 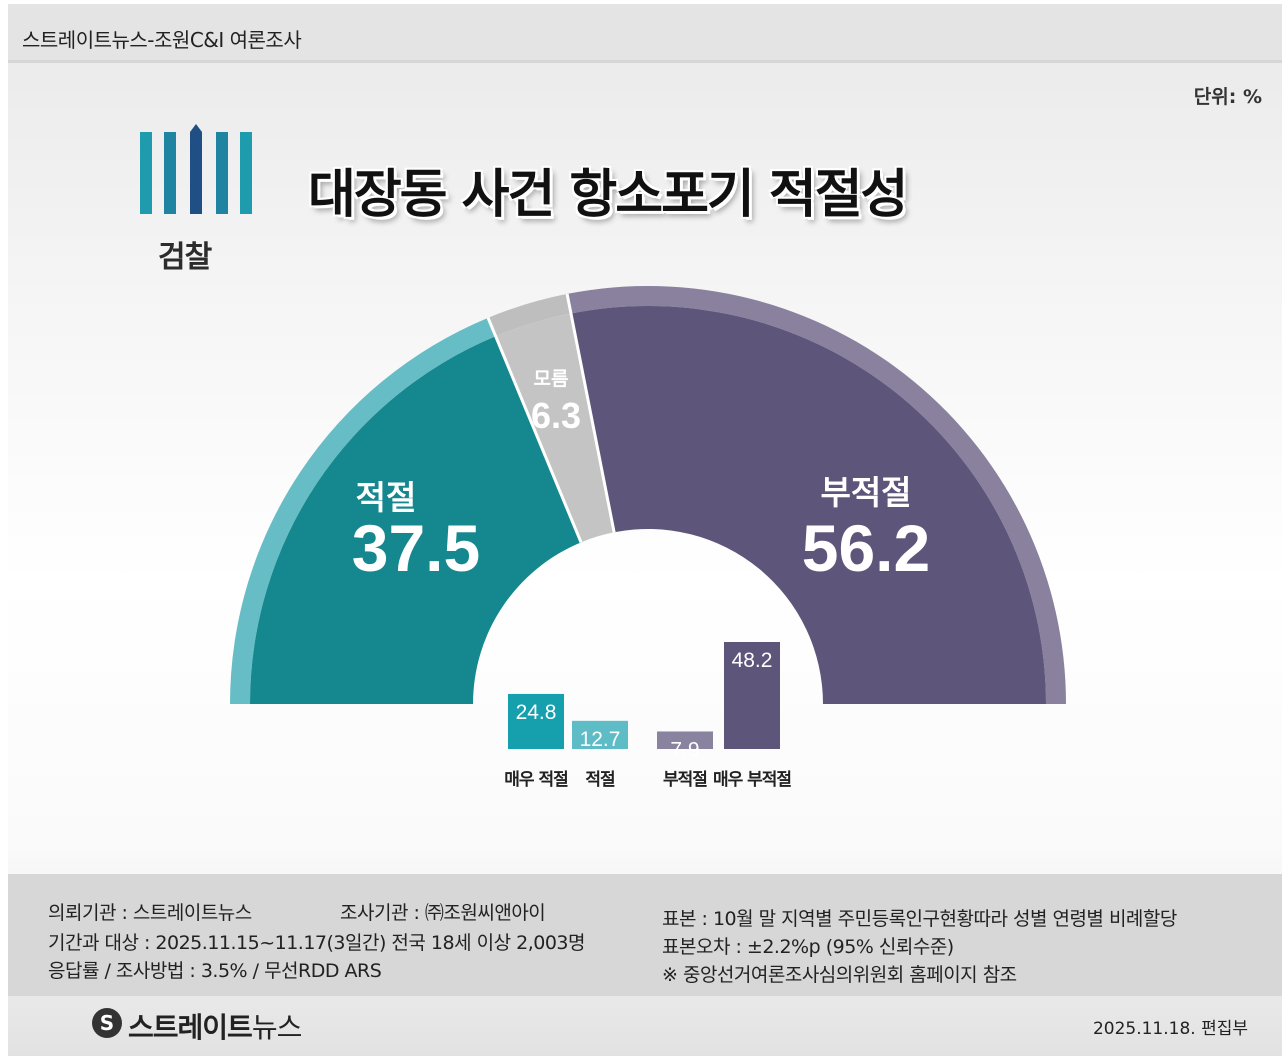 I want to click on footer-agency: 조사기관 : ㈜조원씨앤아이, so click(x=443, y=913).